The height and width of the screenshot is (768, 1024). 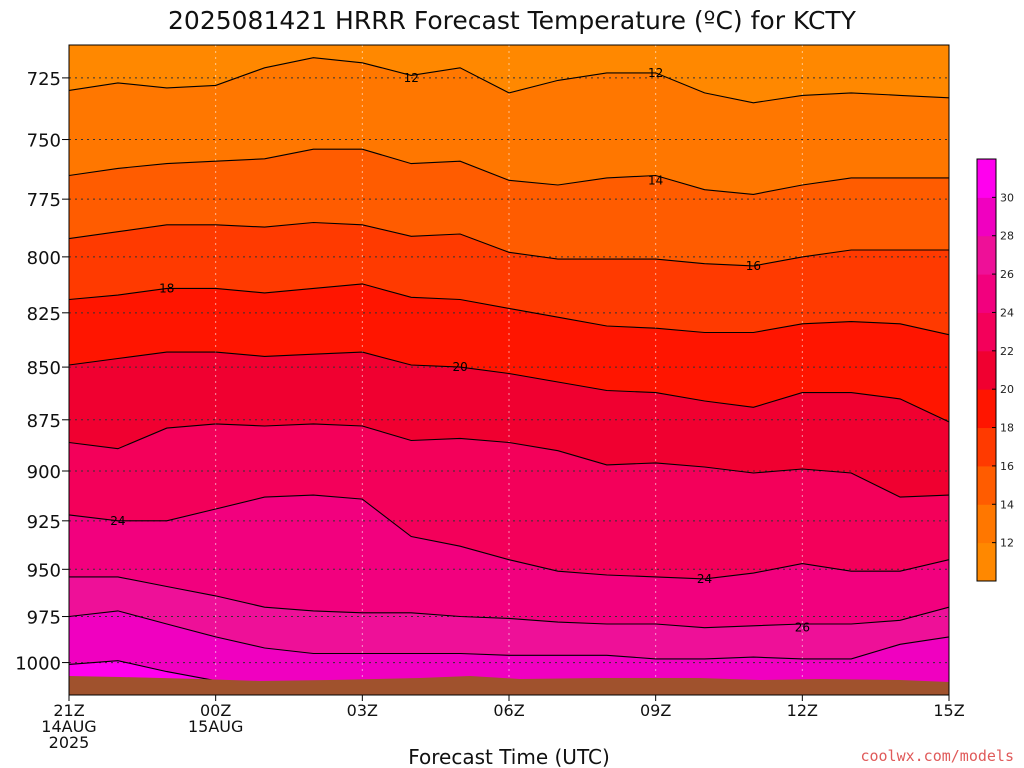 What do you see at coordinates (69, 742) in the screenshot?
I see `x-tick-label: 2025` at bounding box center [69, 742].